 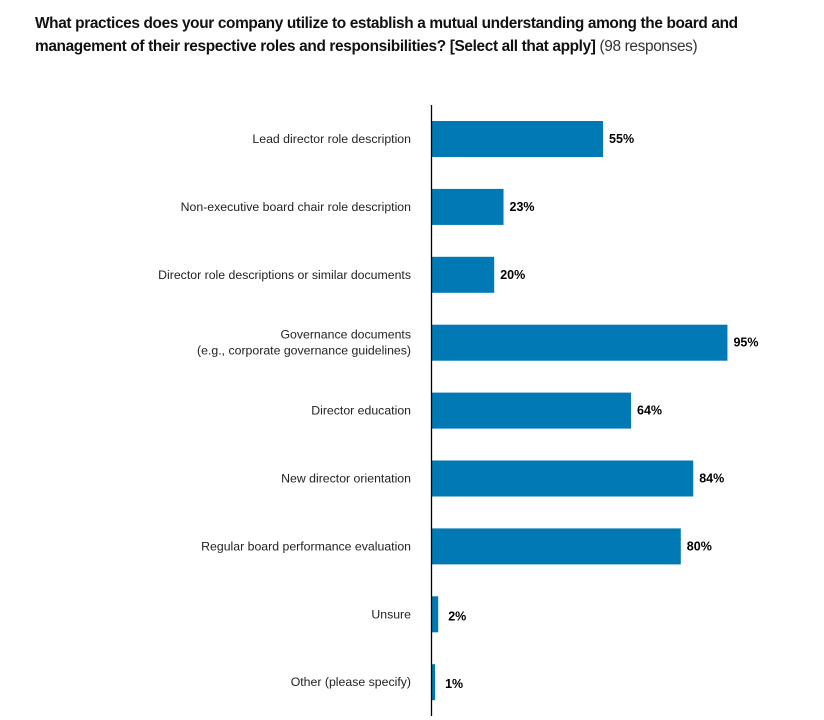 I want to click on category-label: Regular board performance evaluation, so click(x=306, y=546).